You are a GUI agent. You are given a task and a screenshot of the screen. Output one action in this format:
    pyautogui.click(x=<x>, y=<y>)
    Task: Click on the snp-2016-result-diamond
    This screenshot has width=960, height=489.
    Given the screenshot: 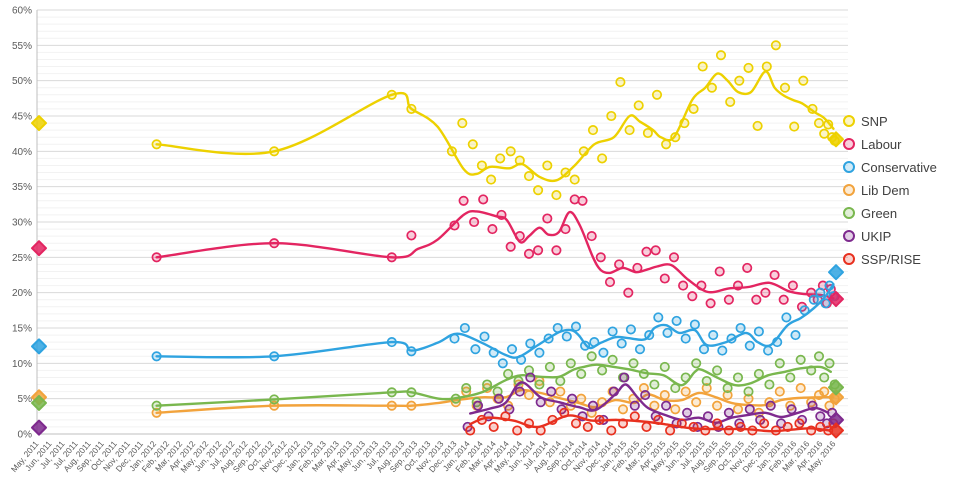 What is the action you would take?
    pyautogui.click(x=836, y=139)
    